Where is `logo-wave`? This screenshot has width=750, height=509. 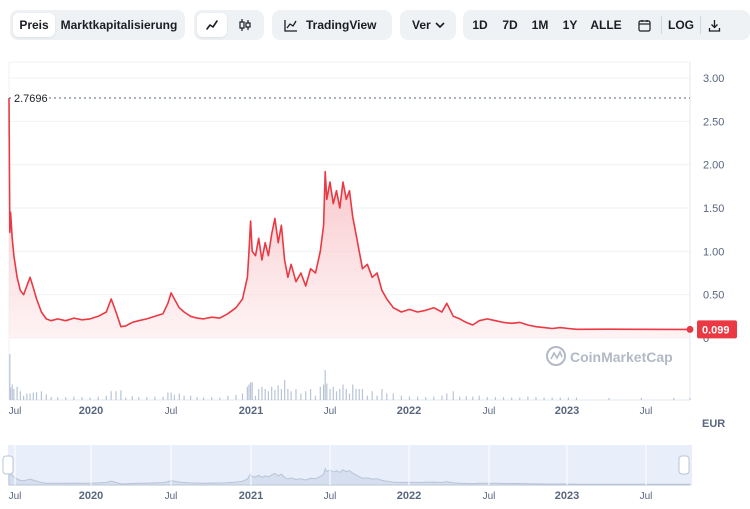 logo-wave is located at coordinates (556, 355).